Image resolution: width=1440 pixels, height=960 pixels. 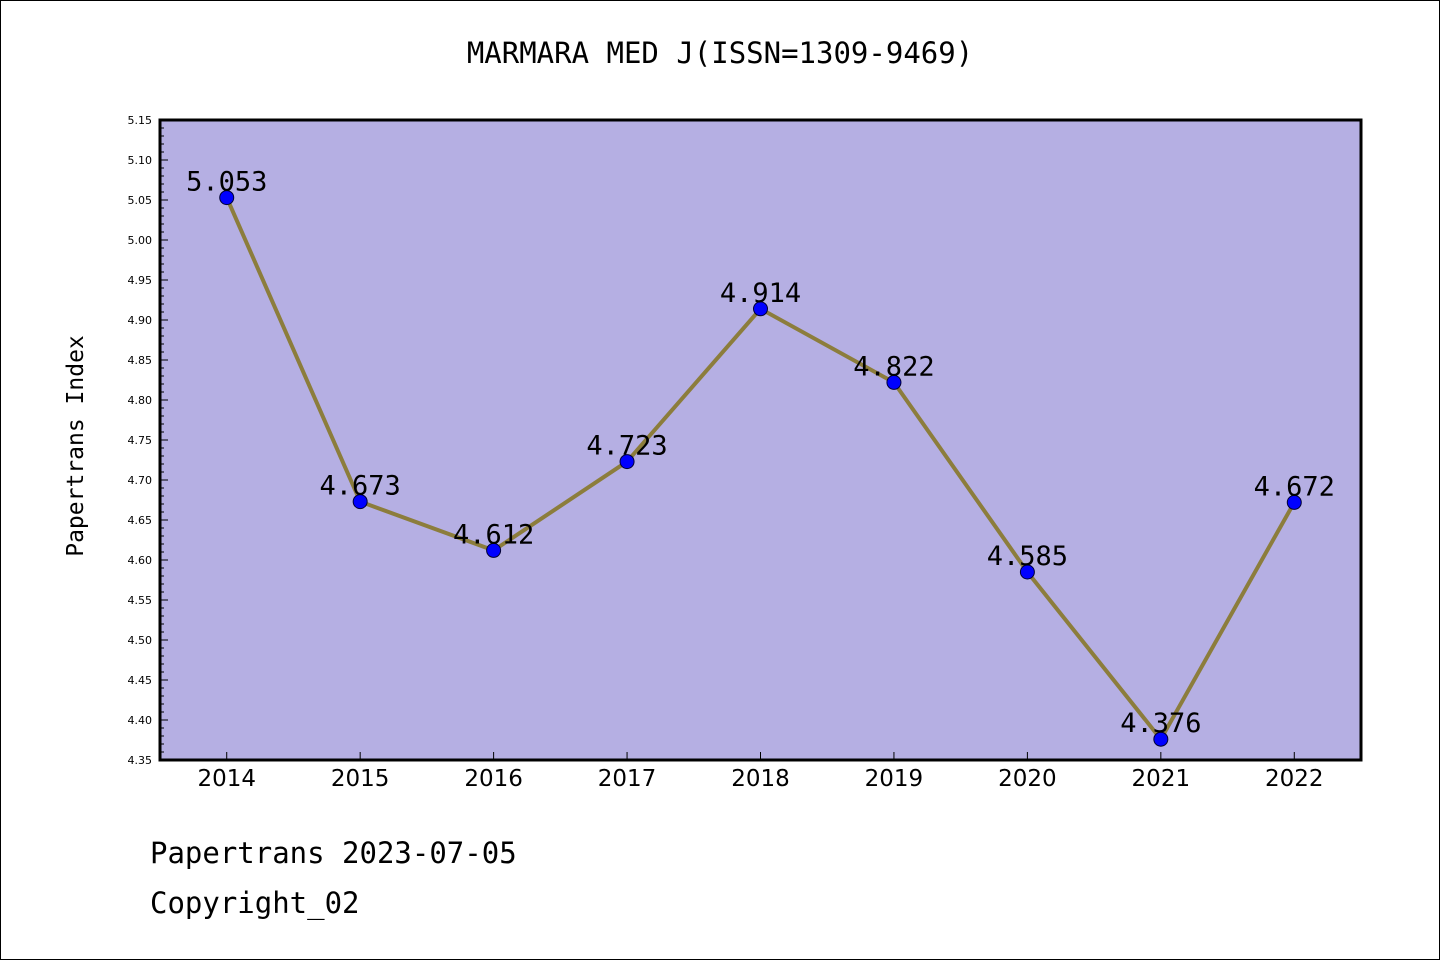 What do you see at coordinates (360, 779) in the screenshot?
I see `x-tick-label: 2015` at bounding box center [360, 779].